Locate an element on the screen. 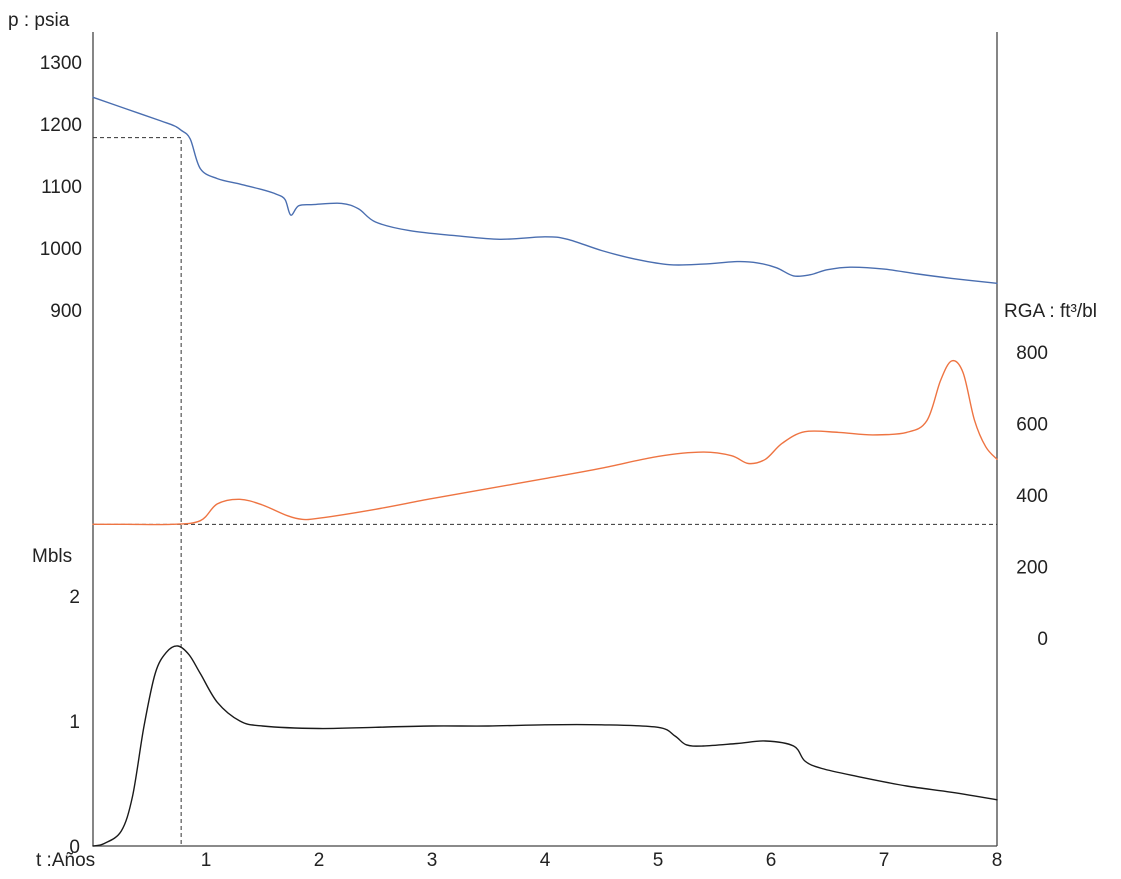 This screenshot has height=879, width=1121. x-tick-label: 1 is located at coordinates (206, 860).